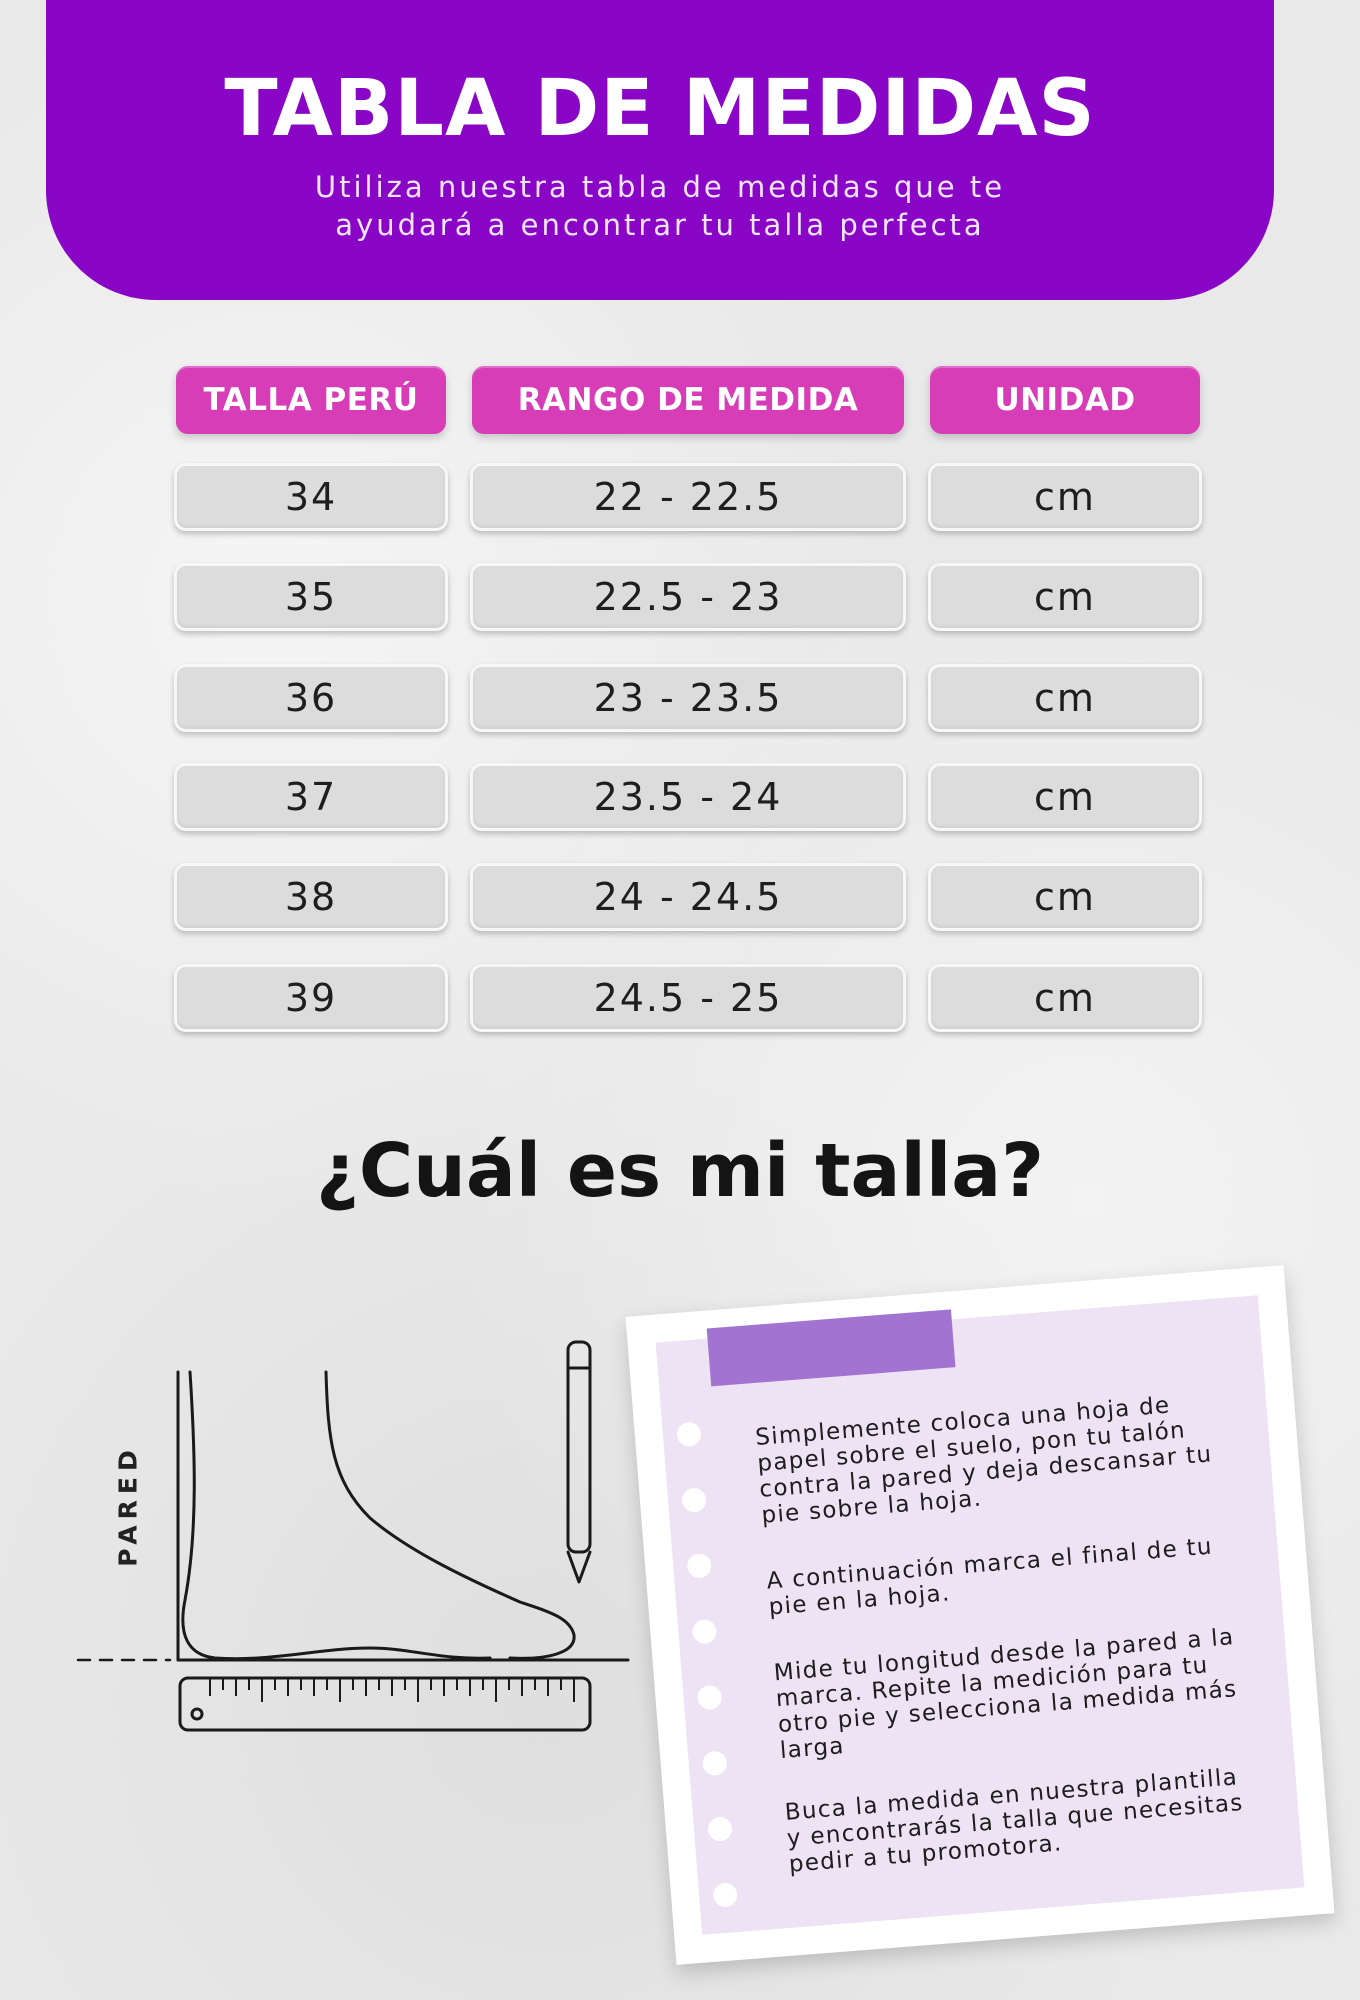  I want to click on table-cell-rango: 22.5 - 23, so click(688, 597).